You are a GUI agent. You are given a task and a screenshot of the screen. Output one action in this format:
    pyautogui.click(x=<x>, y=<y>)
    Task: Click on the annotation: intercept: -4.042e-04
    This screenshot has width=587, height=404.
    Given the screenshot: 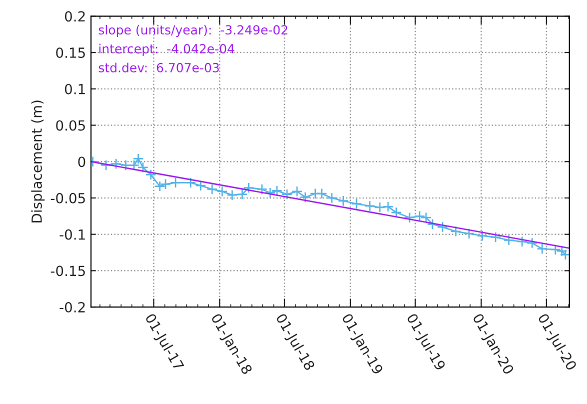 What is the action you would take?
    pyautogui.click(x=166, y=50)
    